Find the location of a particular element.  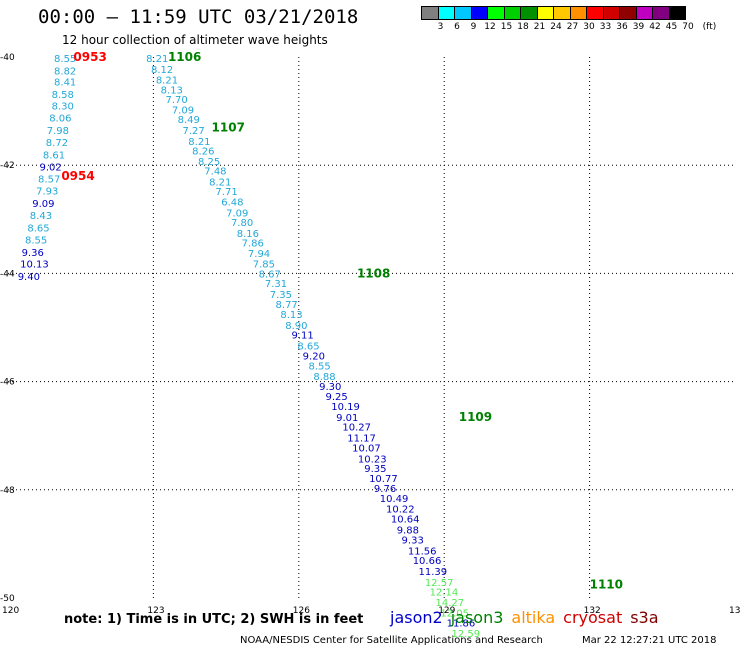

wave-height-value: 7.35 is located at coordinates (281, 295).